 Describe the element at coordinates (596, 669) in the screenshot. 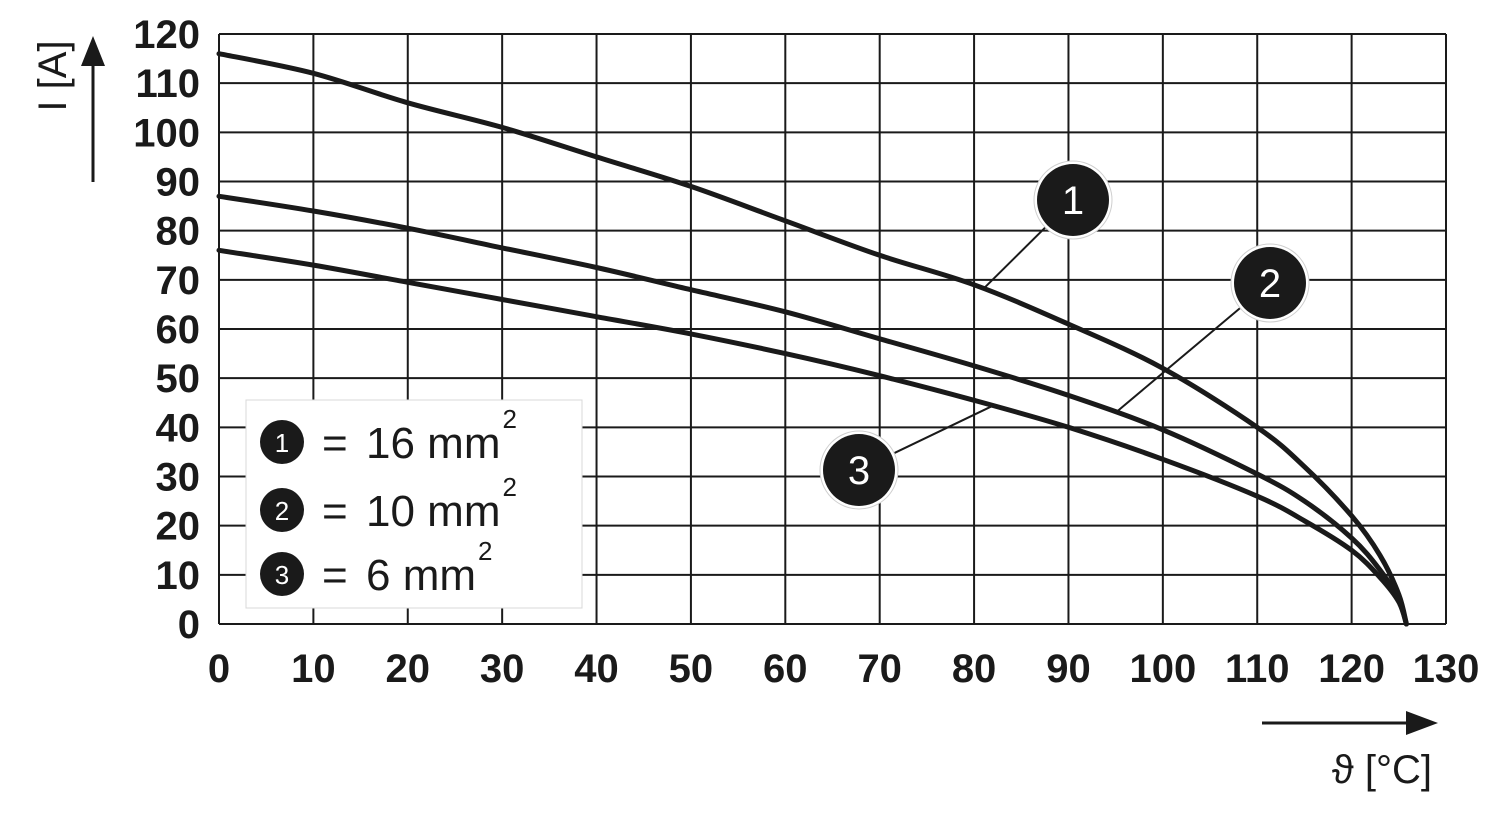

I see `x-tick-label: 40` at that location.